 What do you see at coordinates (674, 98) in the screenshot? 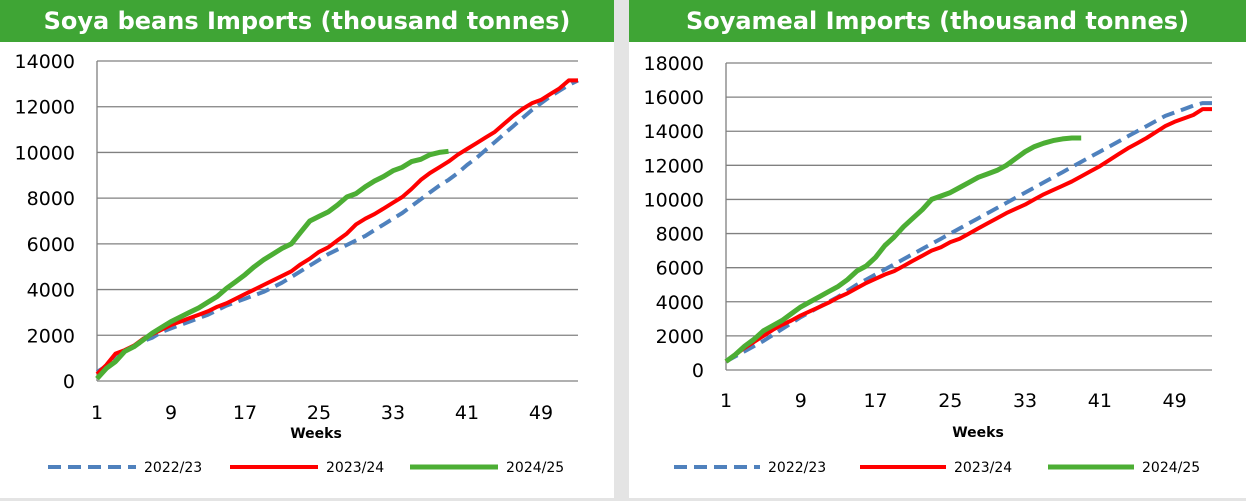
I see `y-tick-label: 16000` at bounding box center [674, 98].